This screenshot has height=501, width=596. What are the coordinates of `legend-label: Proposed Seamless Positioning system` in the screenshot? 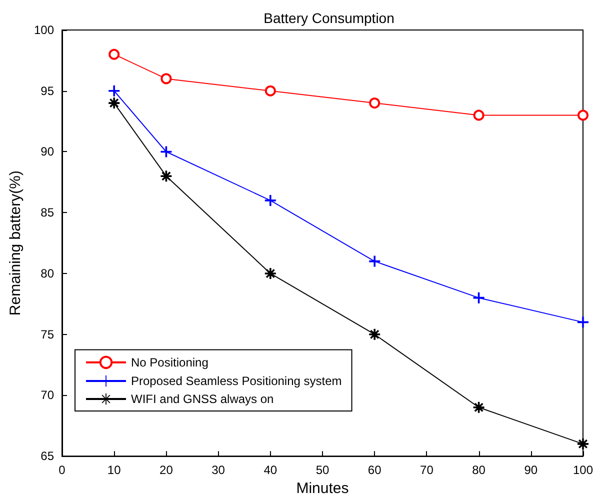 It's located at (236, 381).